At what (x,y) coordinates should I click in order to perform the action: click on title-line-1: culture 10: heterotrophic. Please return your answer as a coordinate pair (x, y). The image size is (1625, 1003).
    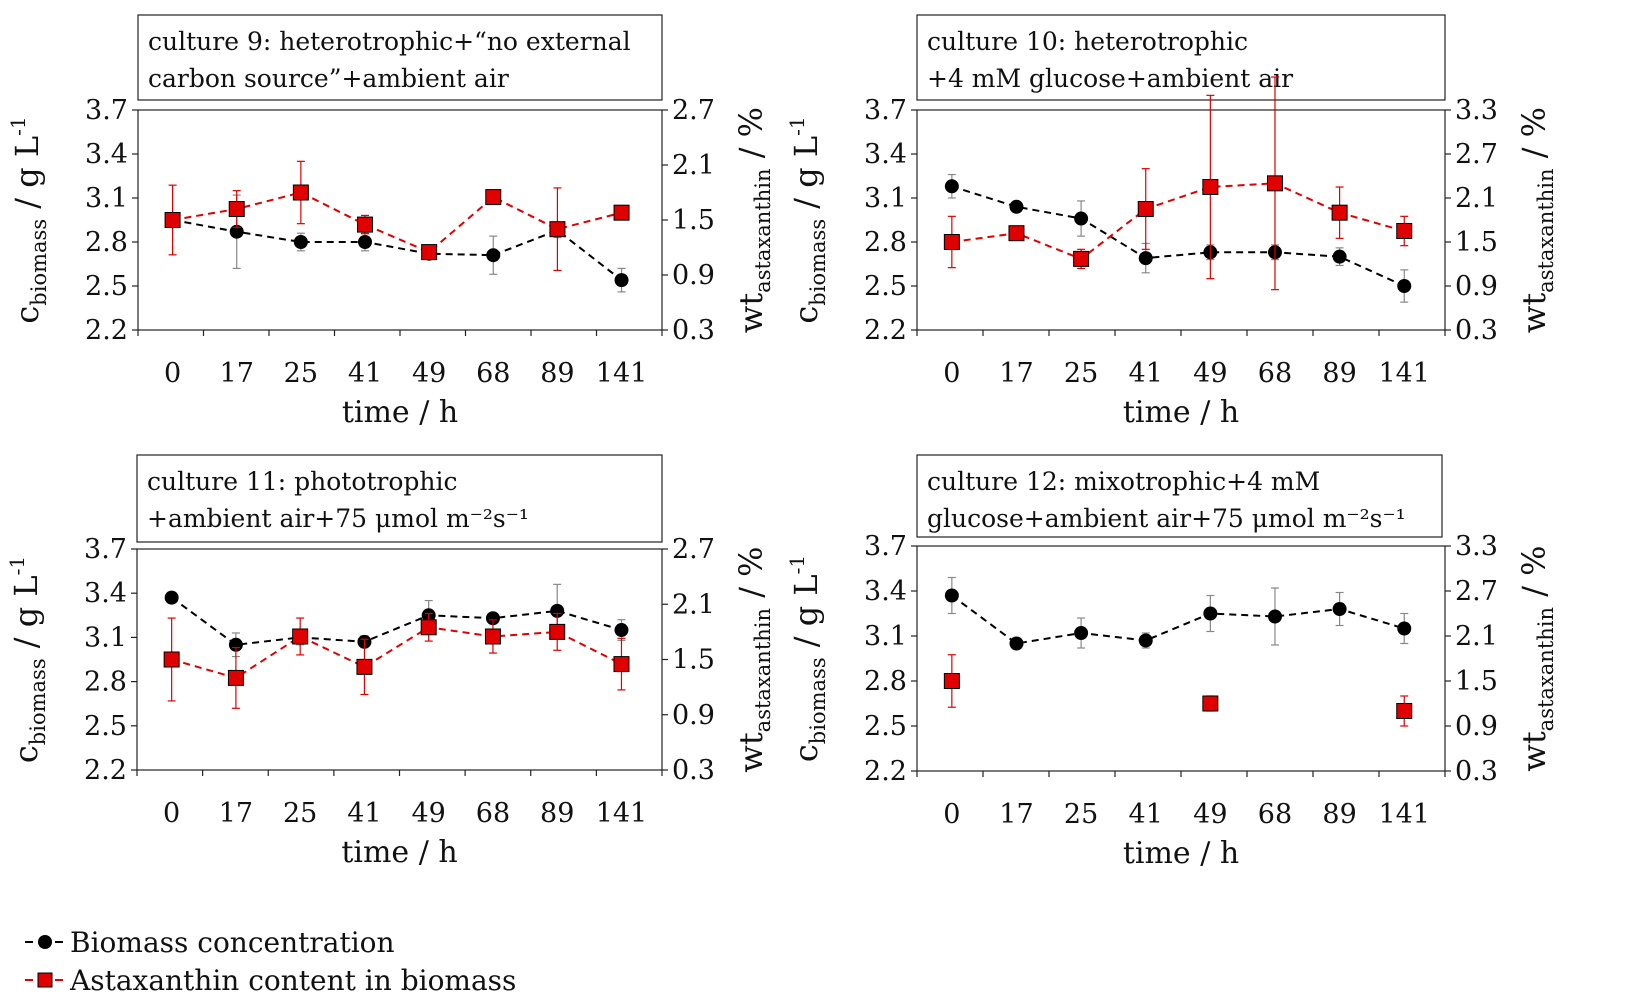
    Looking at the image, I should click on (1087, 41).